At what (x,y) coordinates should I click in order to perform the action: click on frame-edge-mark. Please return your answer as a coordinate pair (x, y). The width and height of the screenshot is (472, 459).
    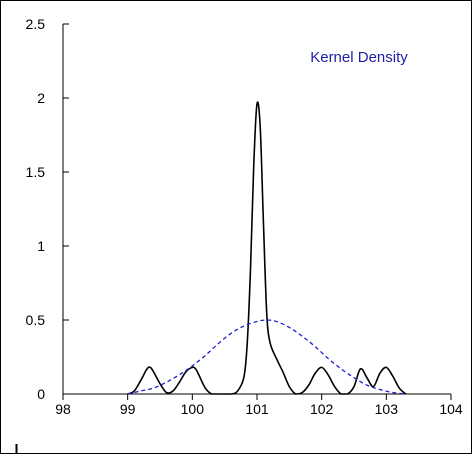
    Looking at the image, I should click on (16, 449).